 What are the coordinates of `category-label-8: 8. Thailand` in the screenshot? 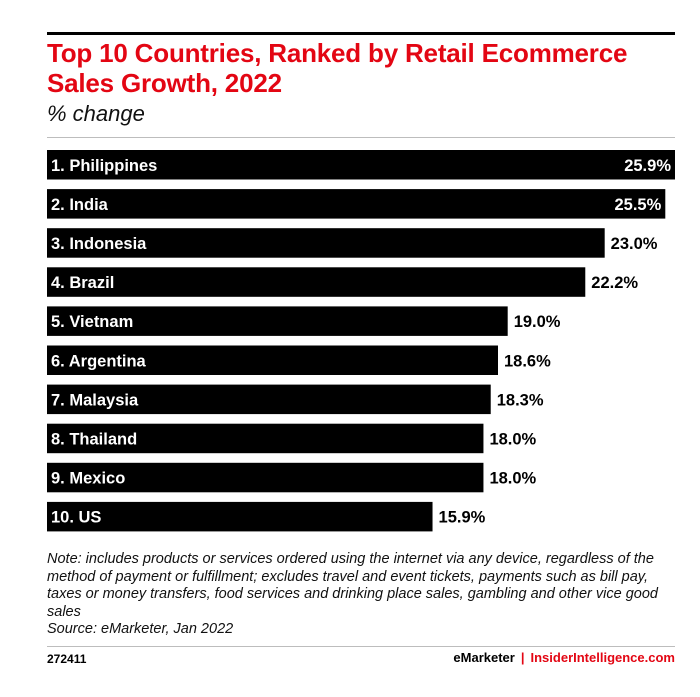 It's located at (94, 439).